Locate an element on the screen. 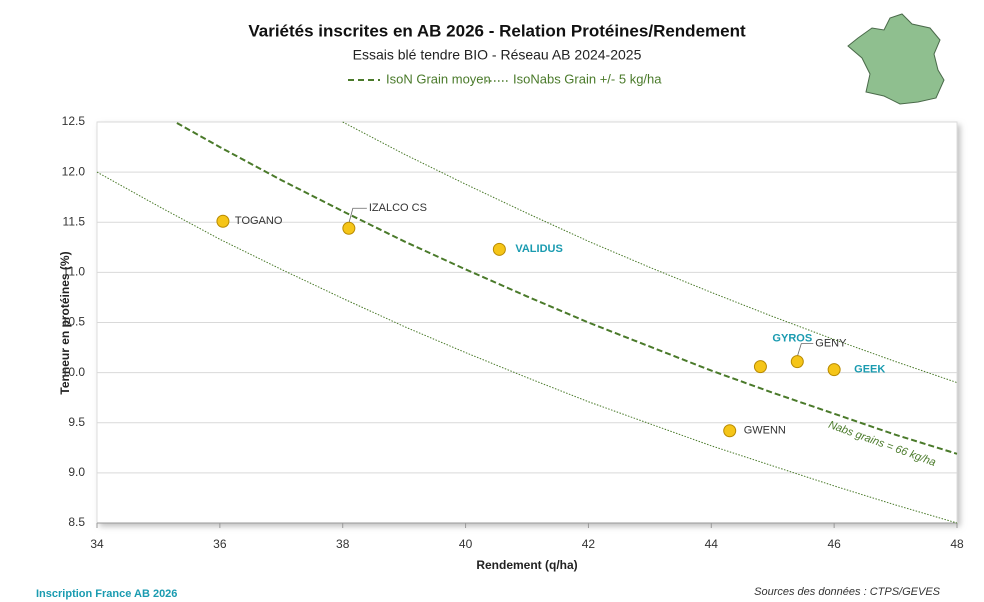 The width and height of the screenshot is (984, 602). y-tick-label: 11.0 is located at coordinates (74, 272).